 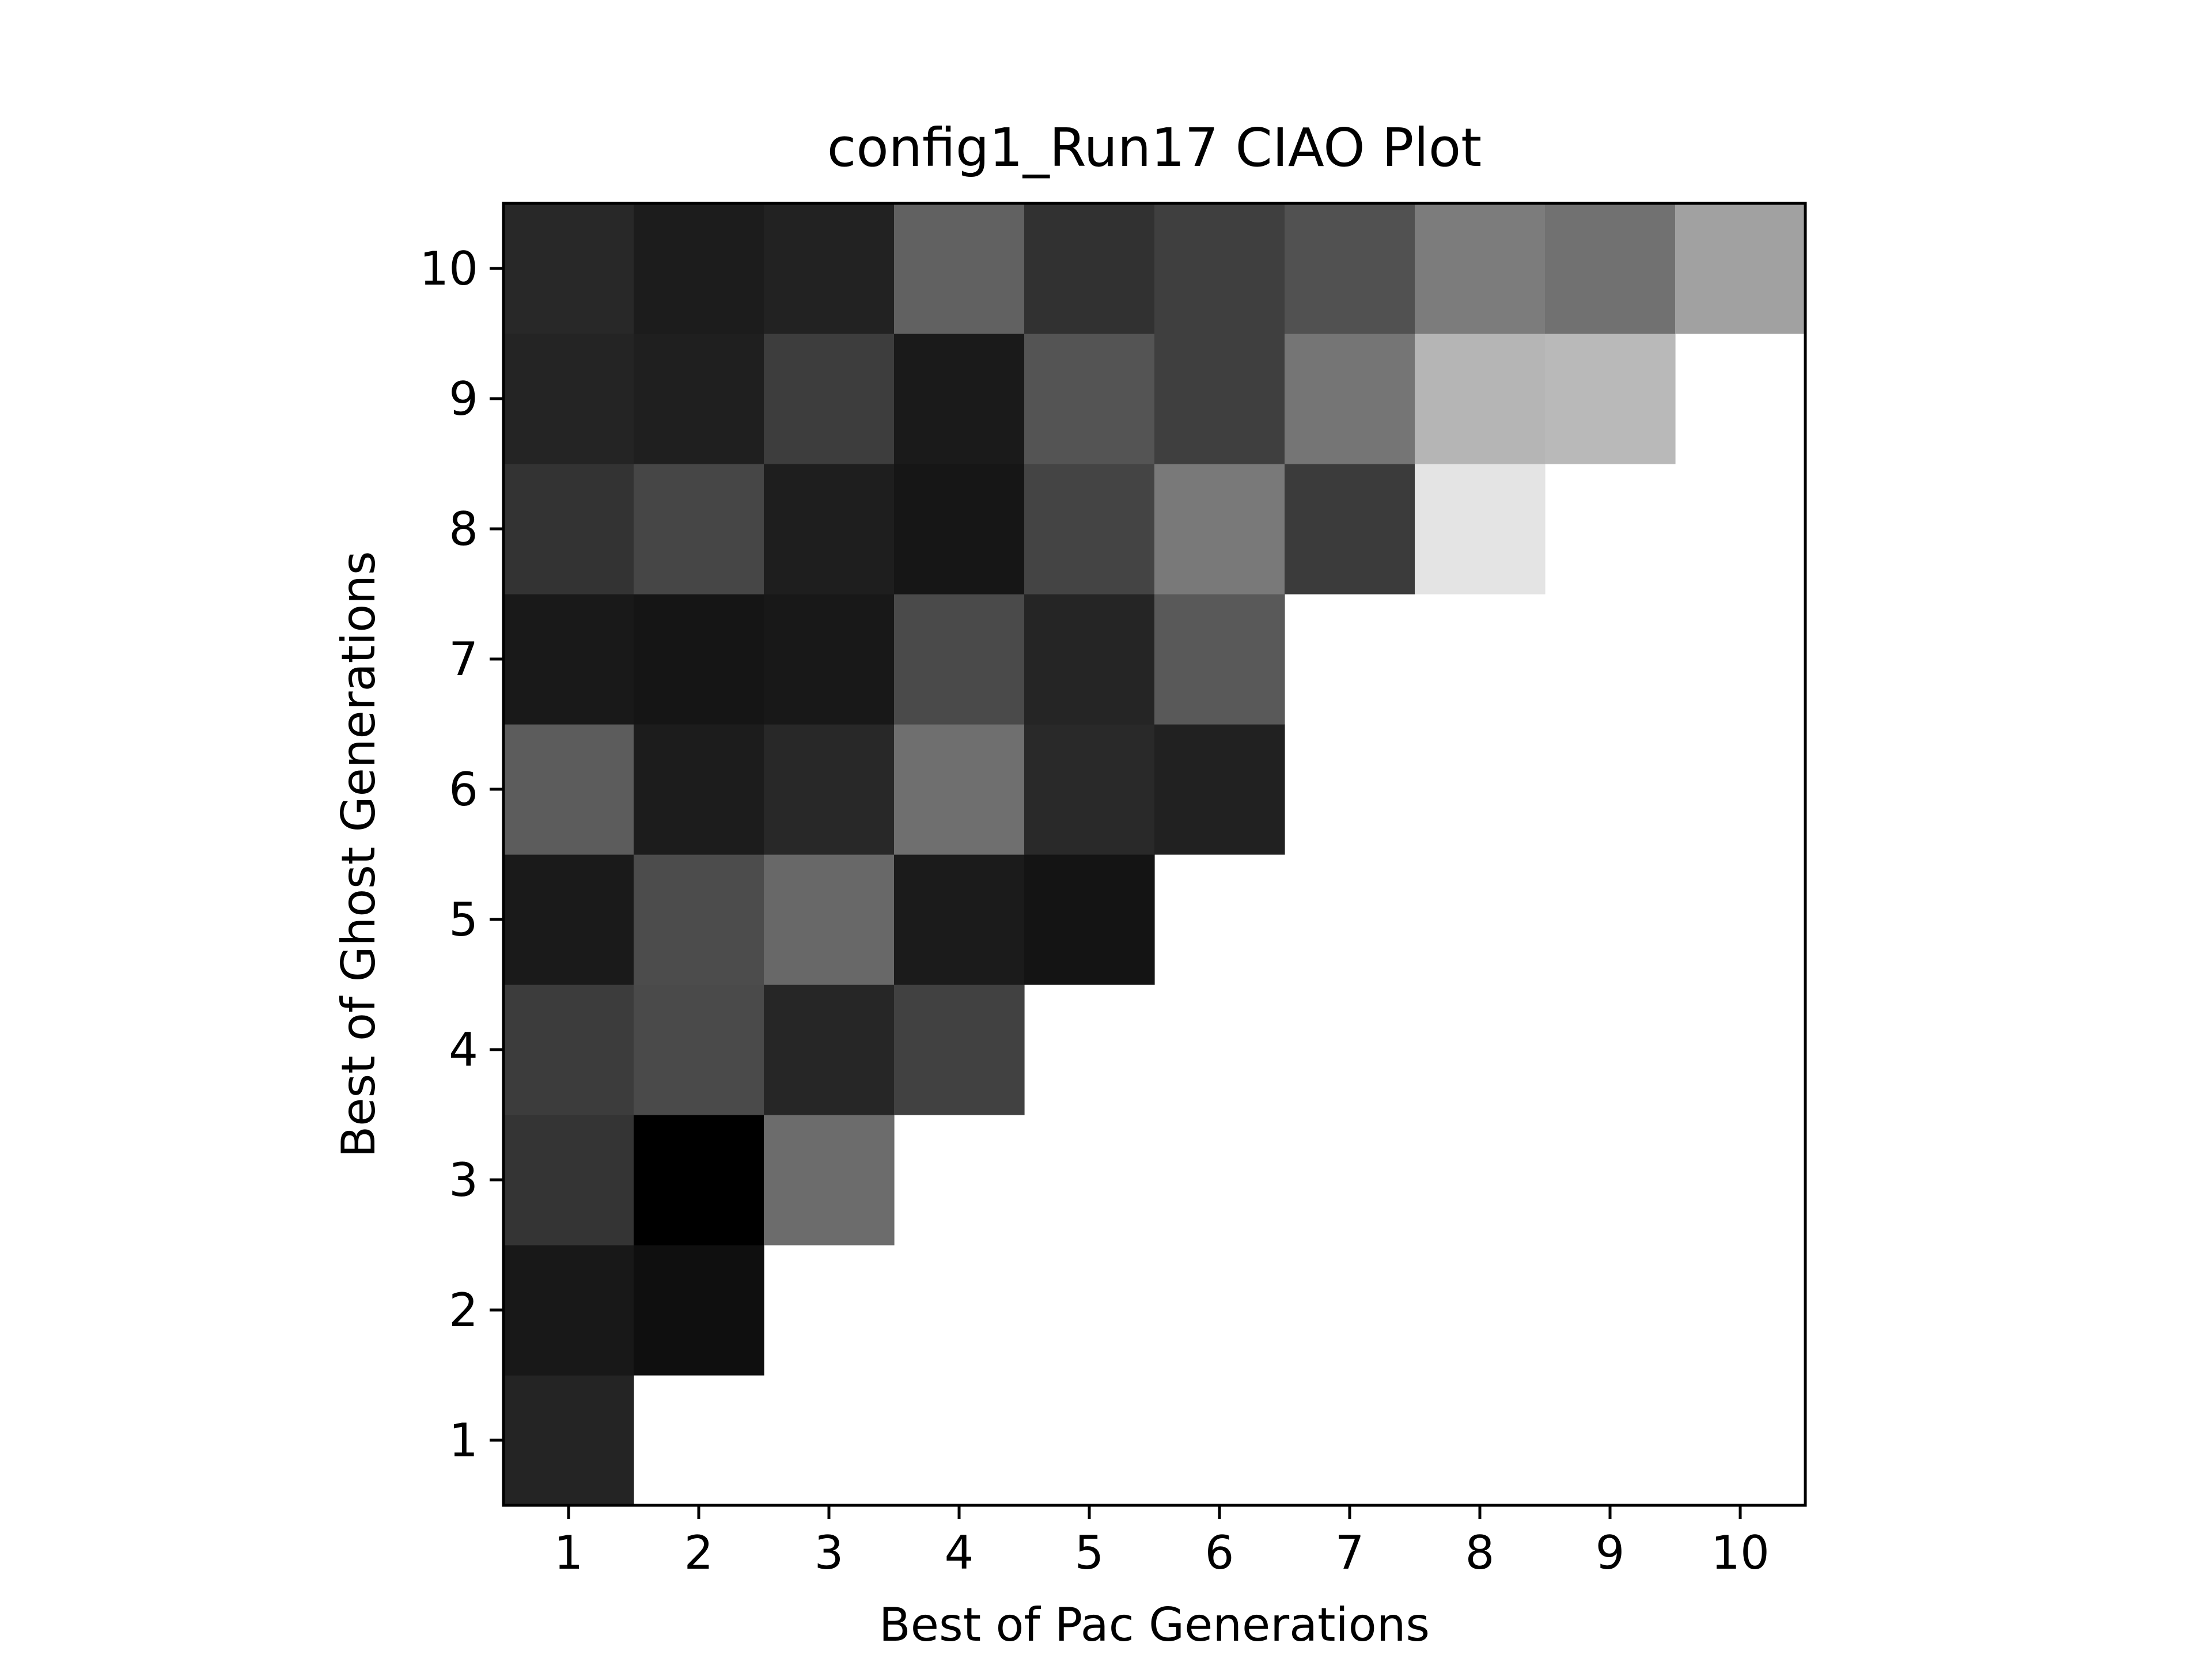 What do you see at coordinates (568, 529) in the screenshot?
I see `heatmap-cell-x1-y8` at bounding box center [568, 529].